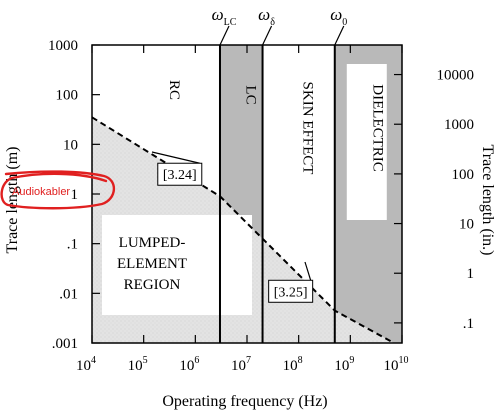  I want to click on y-axis-label: Trace length (m), so click(12, 200).